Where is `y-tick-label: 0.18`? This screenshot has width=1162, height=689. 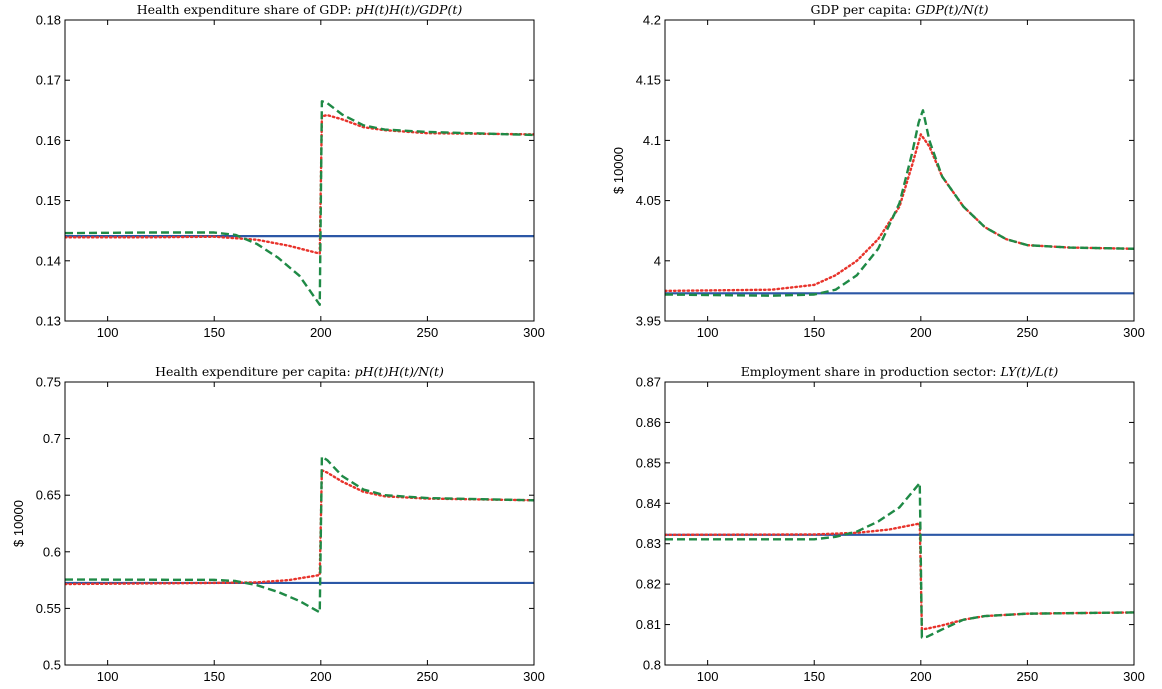 y-tick-label: 0.18 is located at coordinates (48, 20).